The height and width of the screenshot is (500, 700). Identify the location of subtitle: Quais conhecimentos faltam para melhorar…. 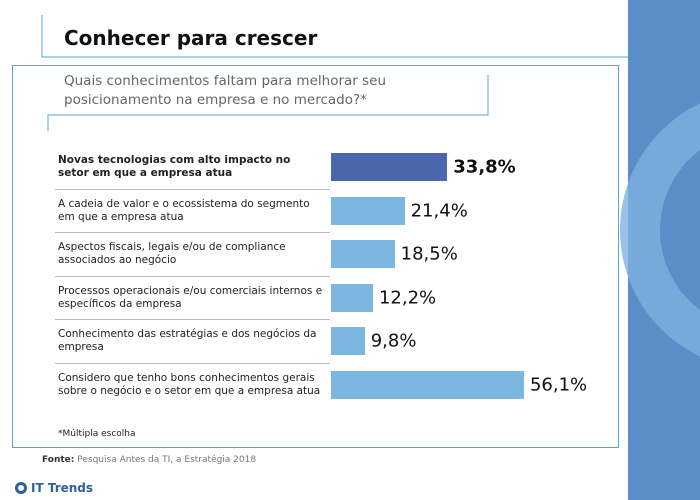
(225, 90).